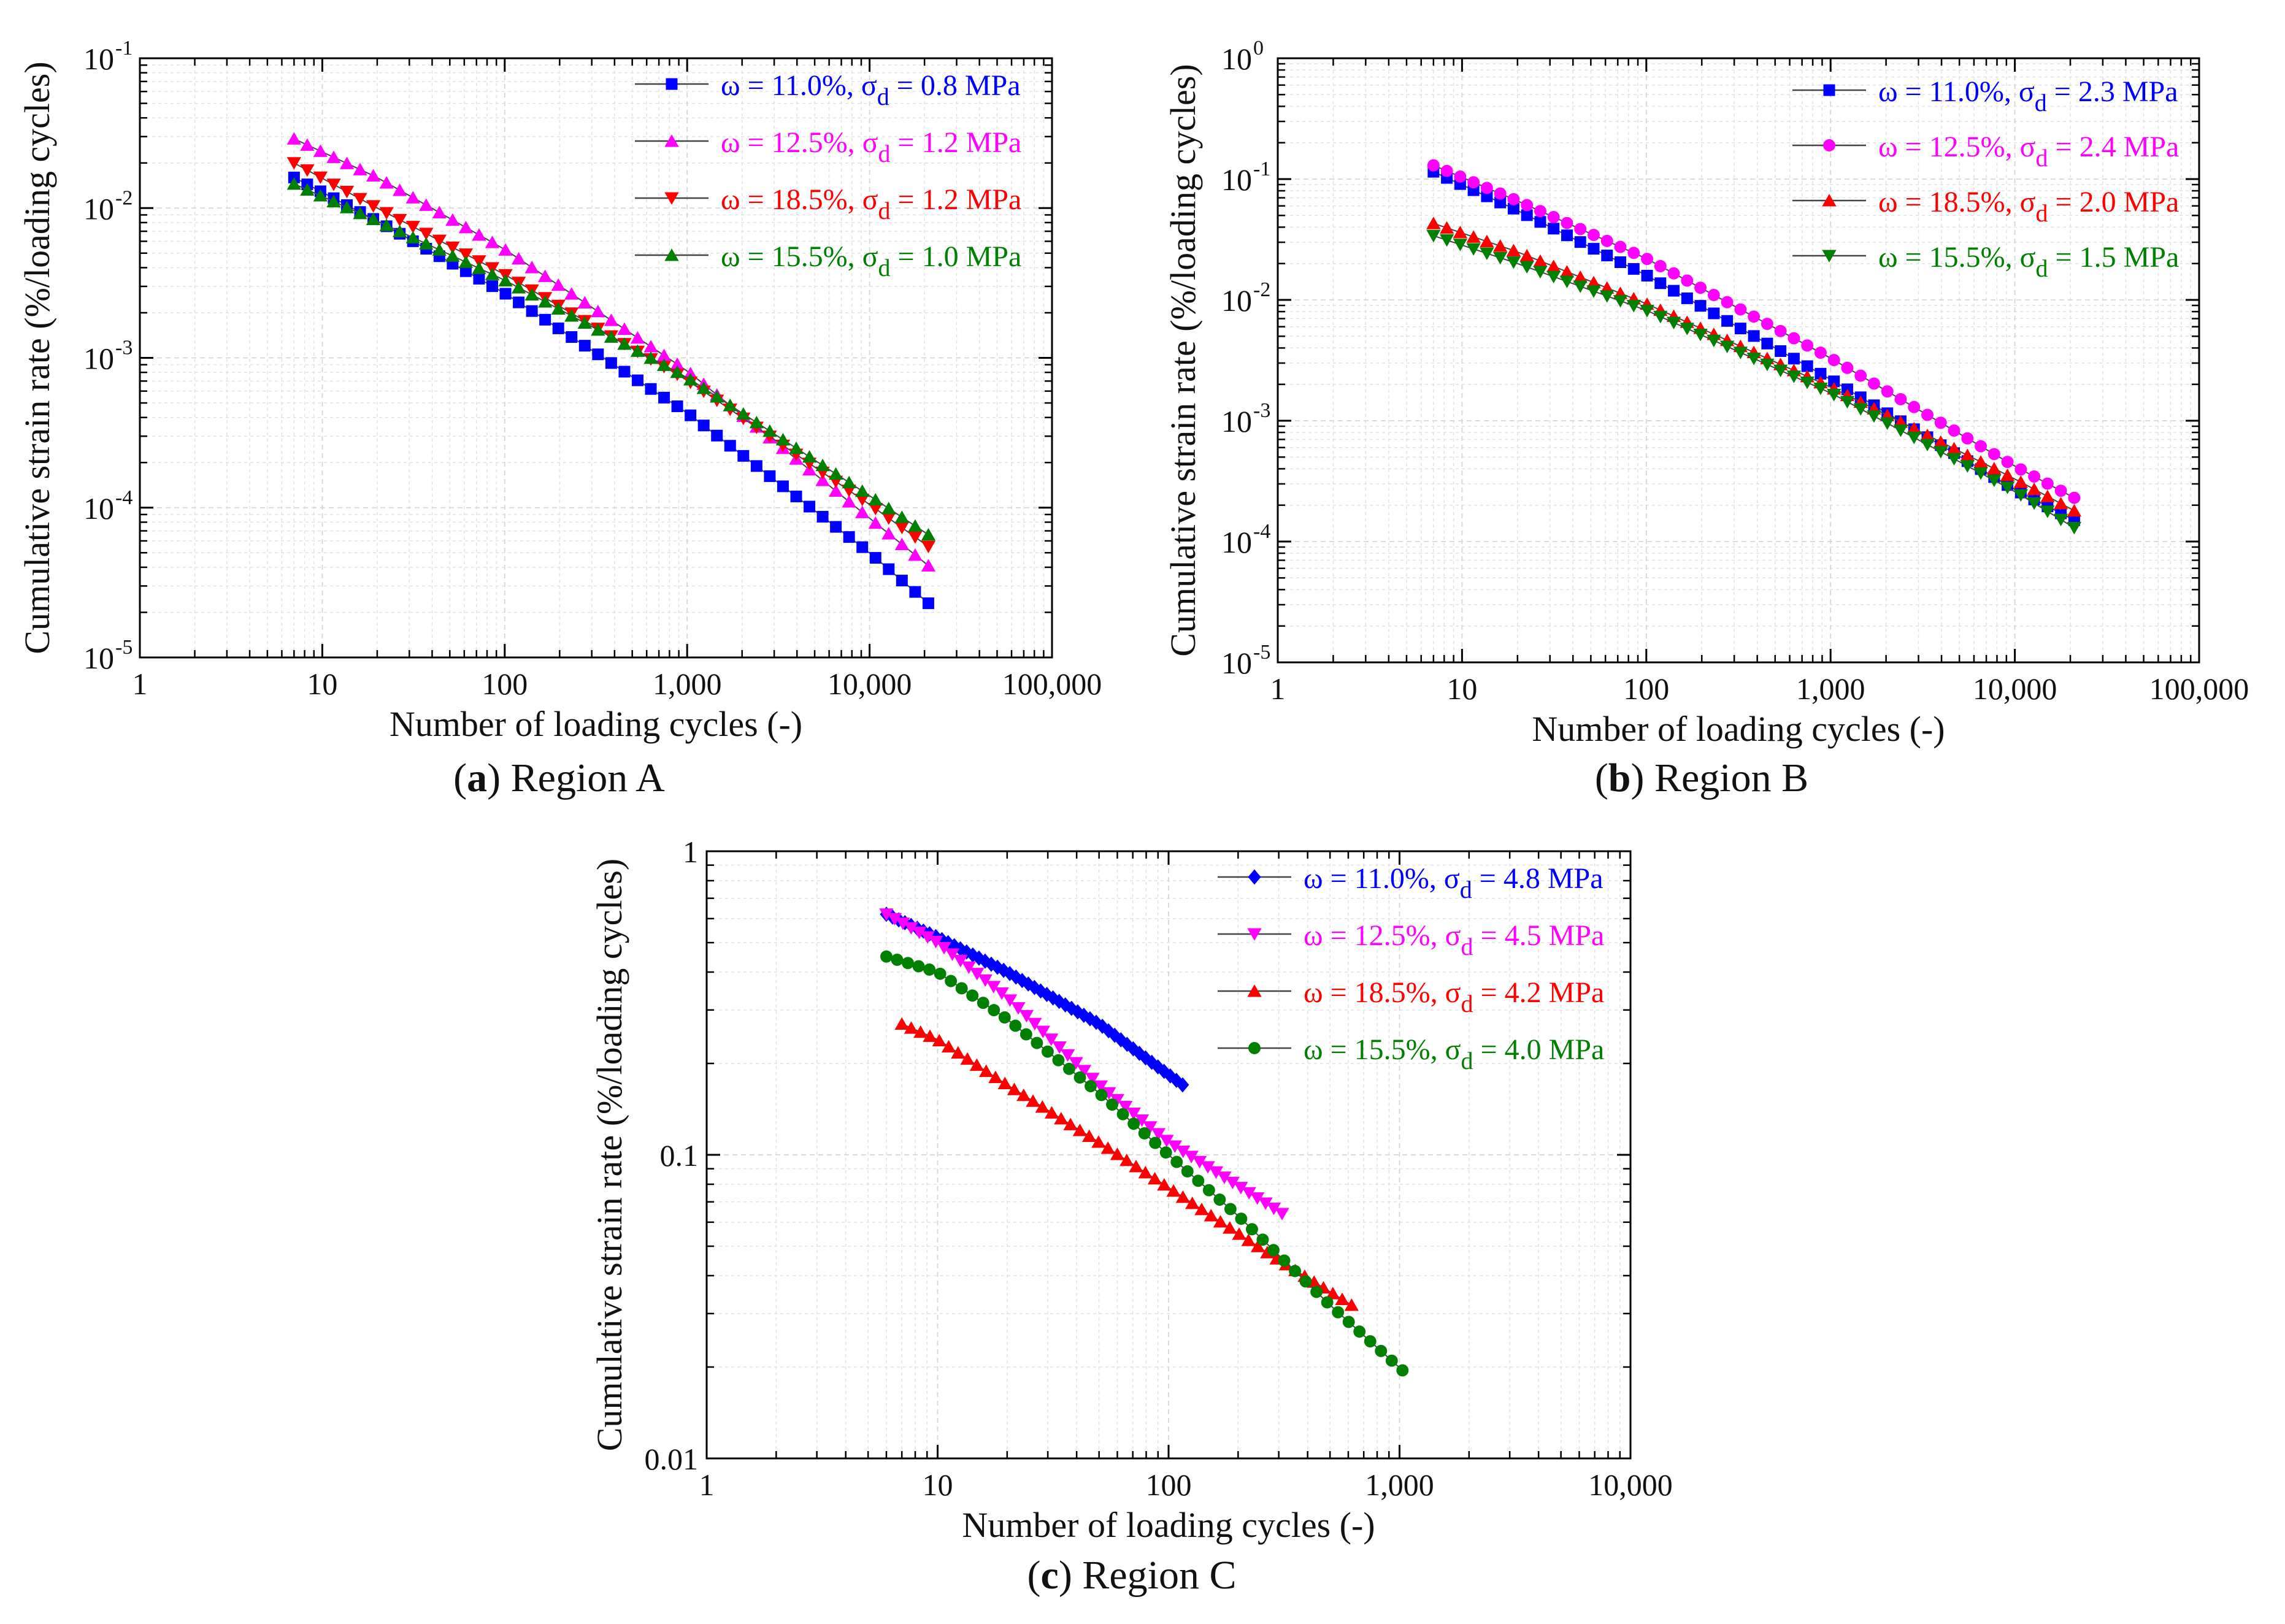 This screenshot has width=2285, height=1624. I want to click on y-tick-exponent: -5, so click(123, 647).